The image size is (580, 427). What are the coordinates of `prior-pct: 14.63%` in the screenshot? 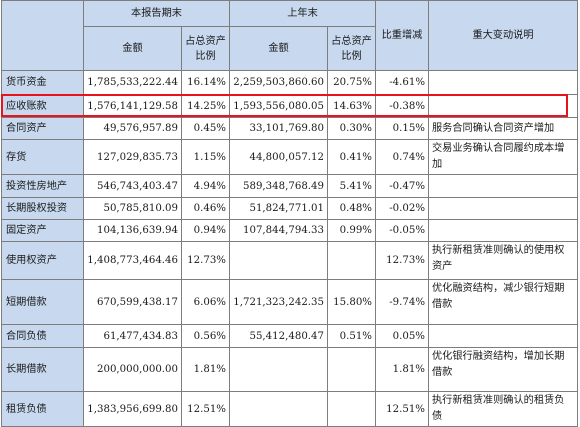 It's located at (351, 106).